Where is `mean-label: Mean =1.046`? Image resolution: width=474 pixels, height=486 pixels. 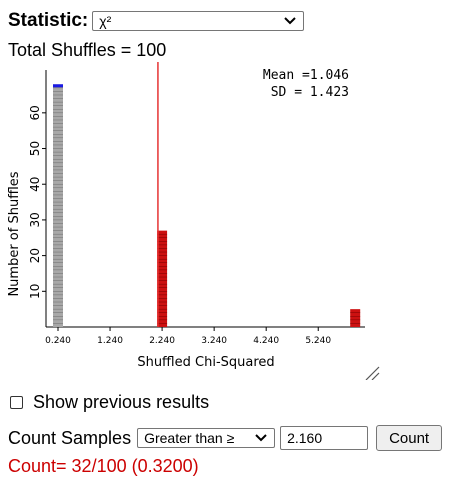
mean-label: Mean =1.046 is located at coordinates (306, 75).